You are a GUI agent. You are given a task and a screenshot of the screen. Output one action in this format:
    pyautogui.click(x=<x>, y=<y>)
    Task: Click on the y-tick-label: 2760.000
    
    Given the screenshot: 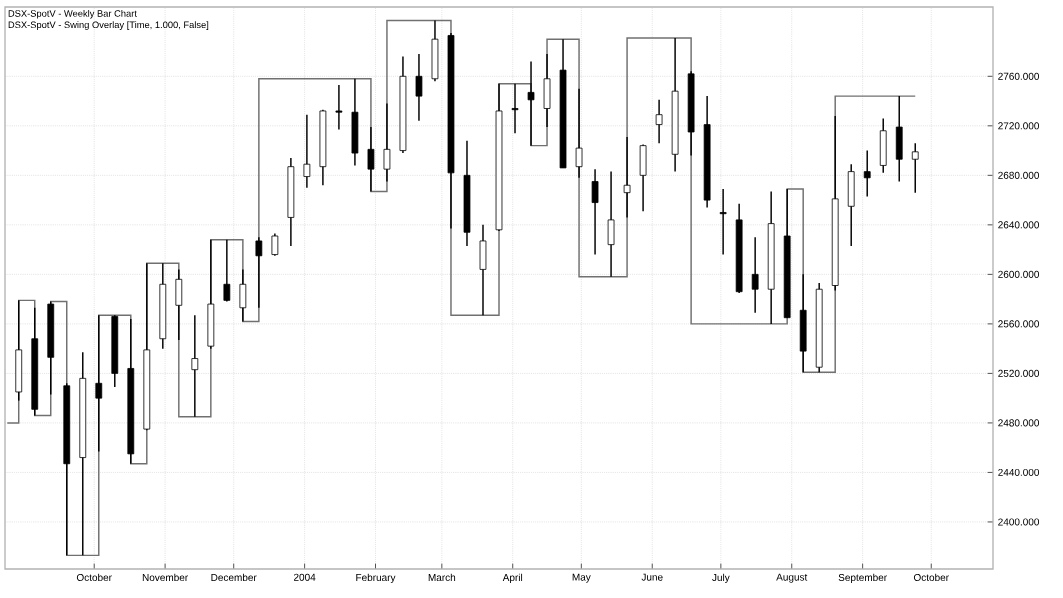 What is the action you would take?
    pyautogui.click(x=1019, y=76)
    